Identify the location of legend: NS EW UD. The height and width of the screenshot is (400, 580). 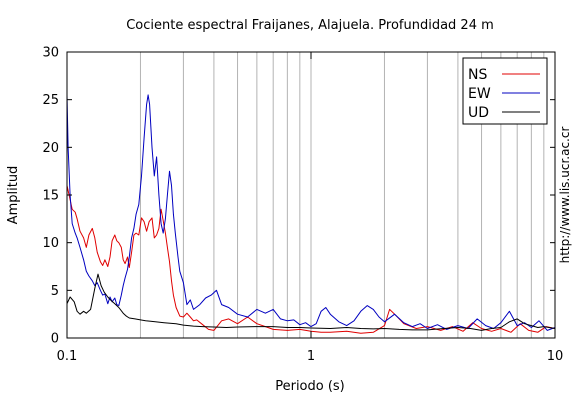
(505, 91).